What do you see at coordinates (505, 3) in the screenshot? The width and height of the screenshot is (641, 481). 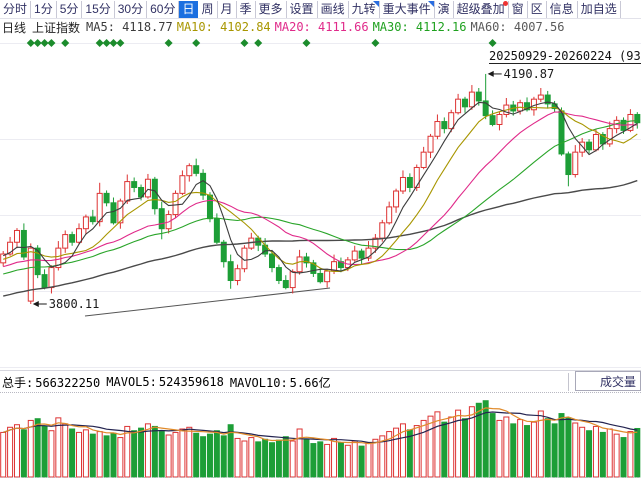 I see `notification-dot-icon` at bounding box center [505, 3].